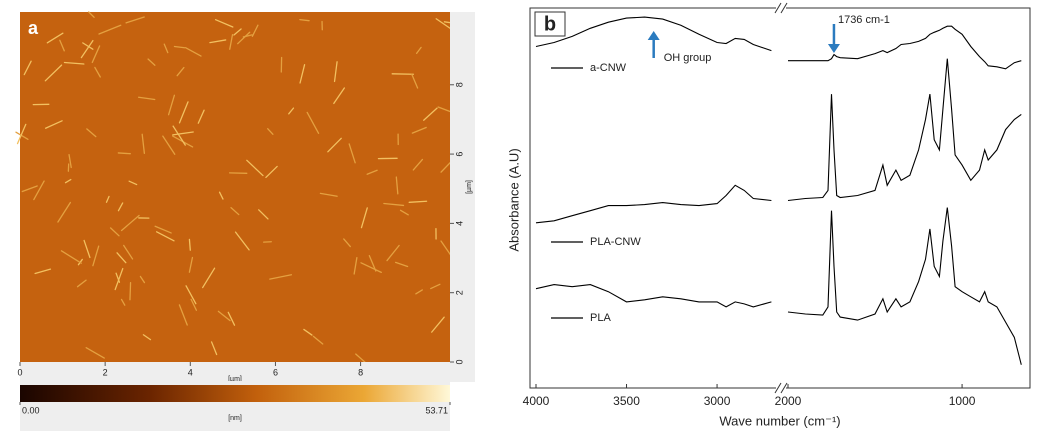  Describe the element at coordinates (779, 420) in the screenshot. I see `x-axis-label: Wave number (cm⁻¹)` at that location.